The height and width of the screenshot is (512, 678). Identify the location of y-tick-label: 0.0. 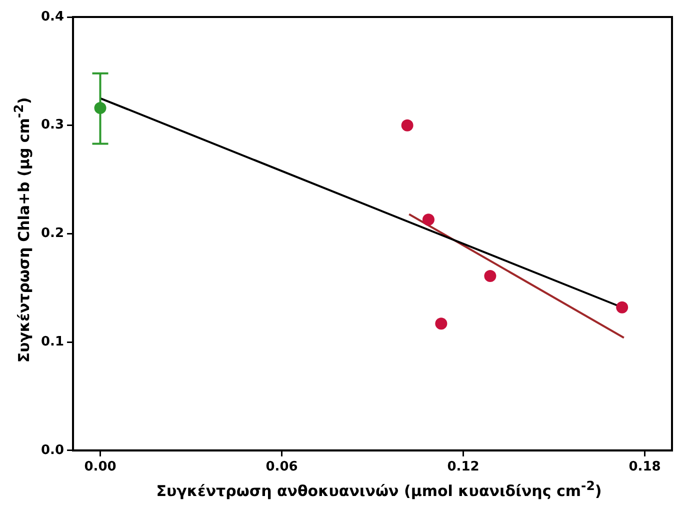
(52, 450).